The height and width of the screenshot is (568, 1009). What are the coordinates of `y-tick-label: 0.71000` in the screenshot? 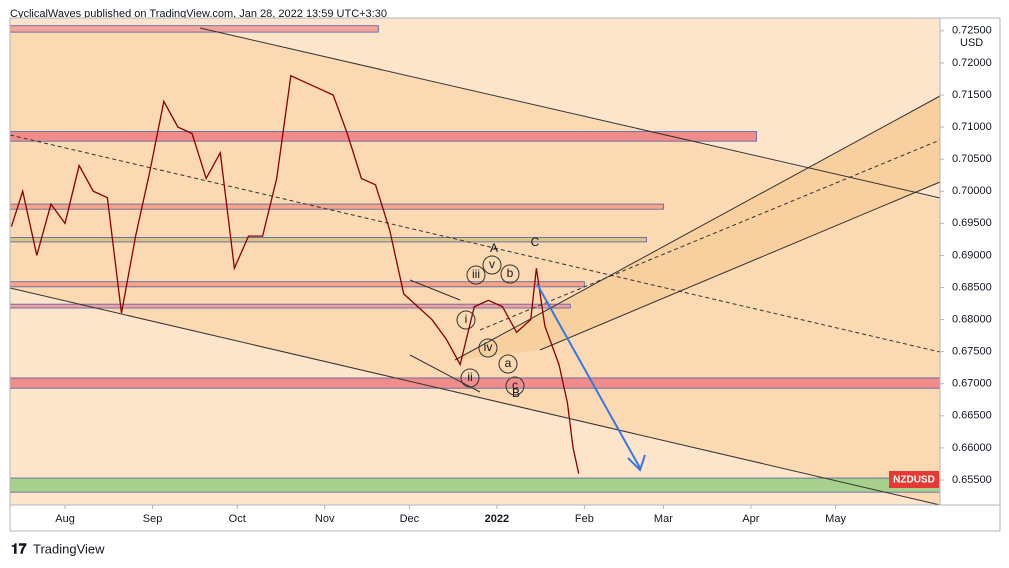 It's located at (972, 127).